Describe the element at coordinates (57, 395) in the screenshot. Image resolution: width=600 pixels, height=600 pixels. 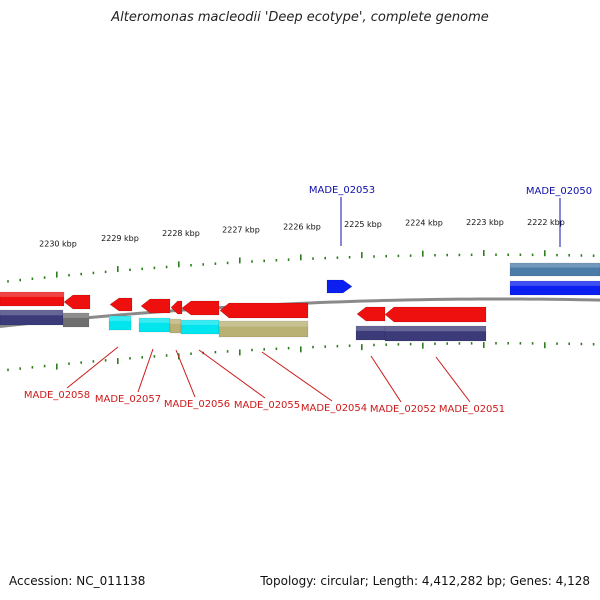
I see `gene-label-made-02058: MADE_02058` at that location.